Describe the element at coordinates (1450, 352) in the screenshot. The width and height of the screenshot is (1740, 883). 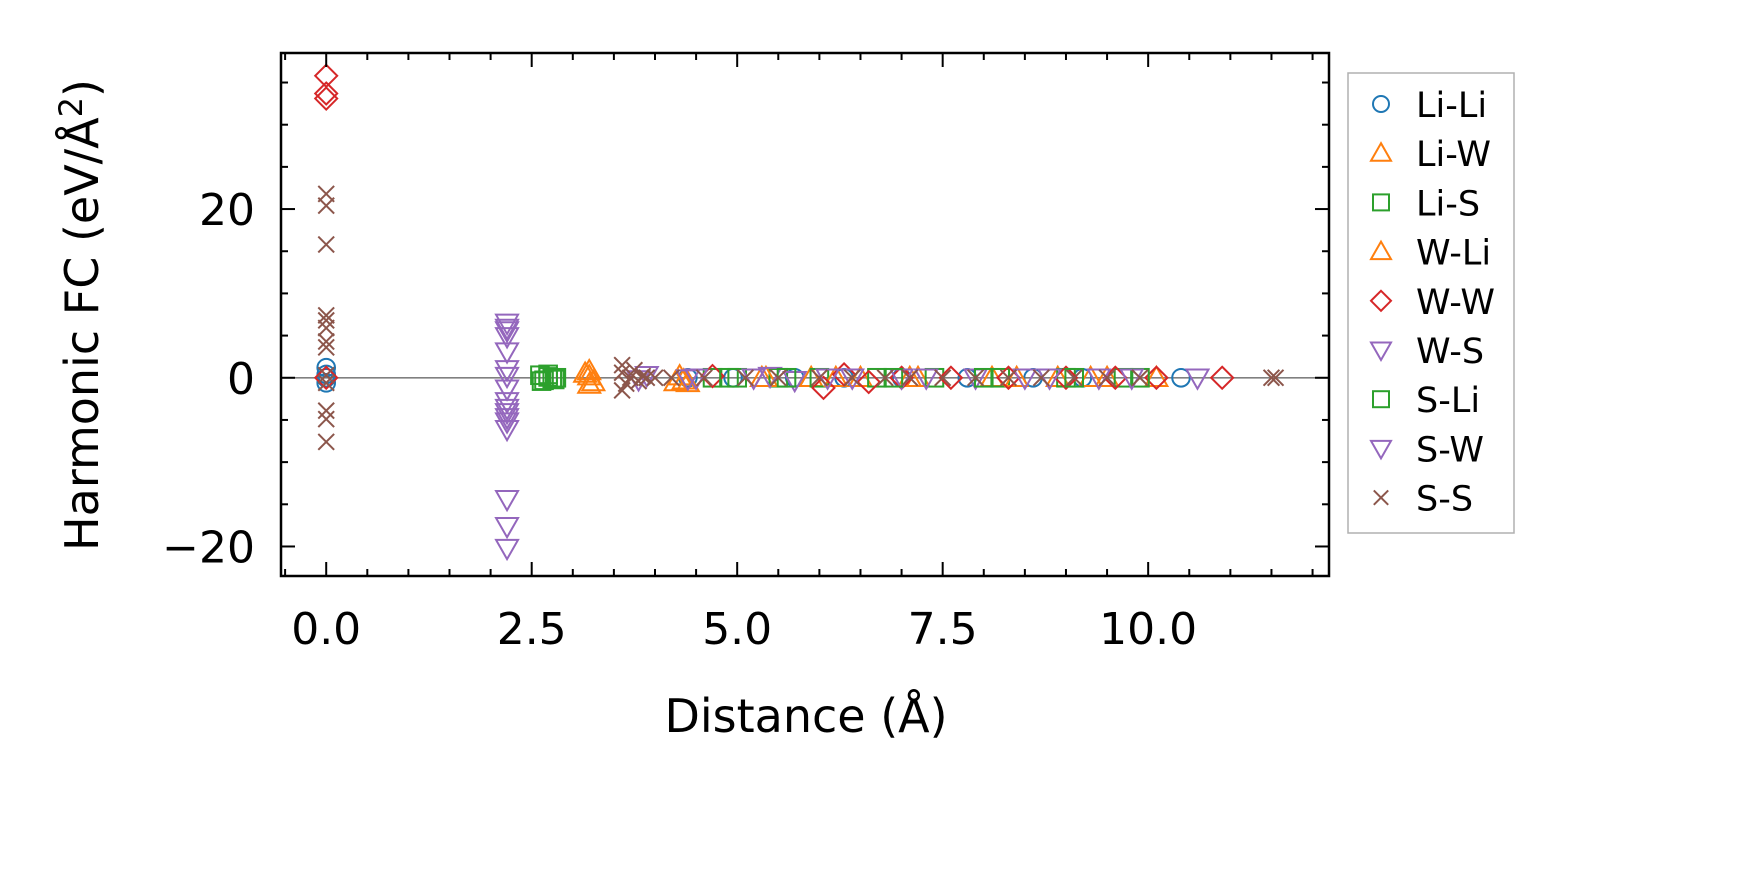
I see `legend-label: W-S` at that location.